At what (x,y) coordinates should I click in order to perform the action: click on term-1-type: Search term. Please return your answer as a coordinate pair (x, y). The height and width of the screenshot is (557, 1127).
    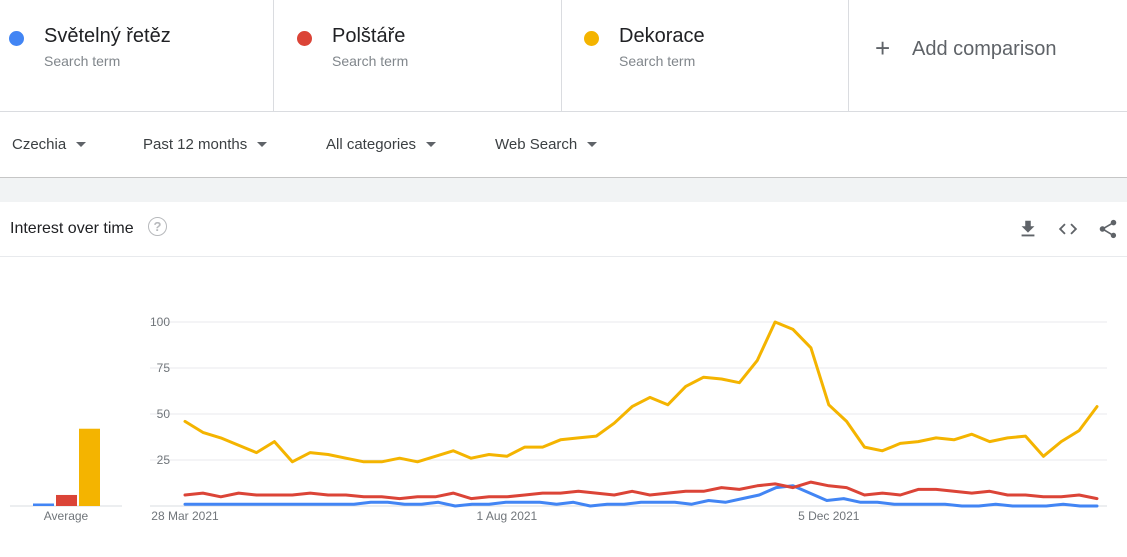
    Looking at the image, I should click on (82, 61).